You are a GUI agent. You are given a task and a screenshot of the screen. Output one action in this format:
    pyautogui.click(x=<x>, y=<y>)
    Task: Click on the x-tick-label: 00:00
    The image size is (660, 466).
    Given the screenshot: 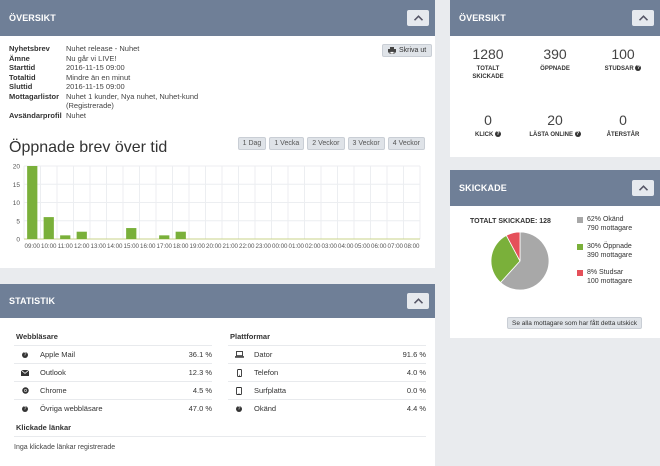 What is the action you would take?
    pyautogui.click(x=280, y=246)
    